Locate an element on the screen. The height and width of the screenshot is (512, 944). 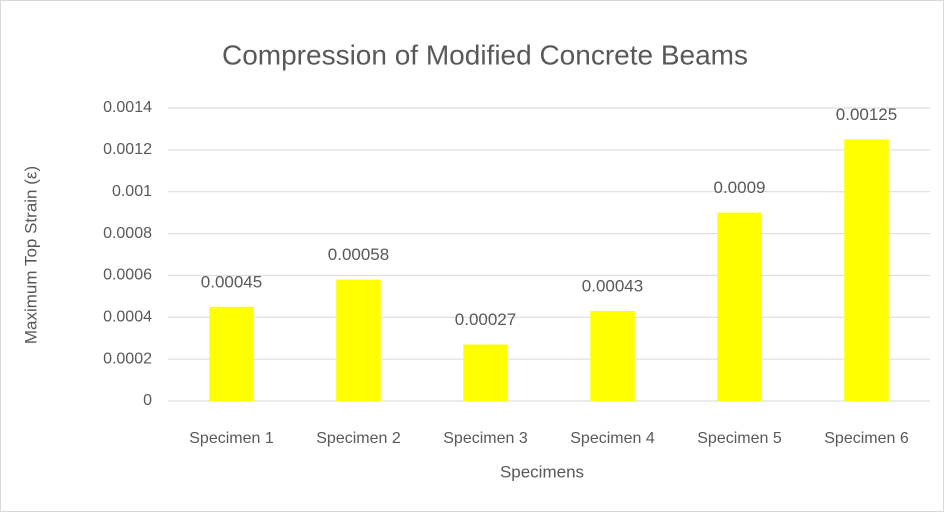
x-tick-label: Specimen 5 is located at coordinates (739, 438).